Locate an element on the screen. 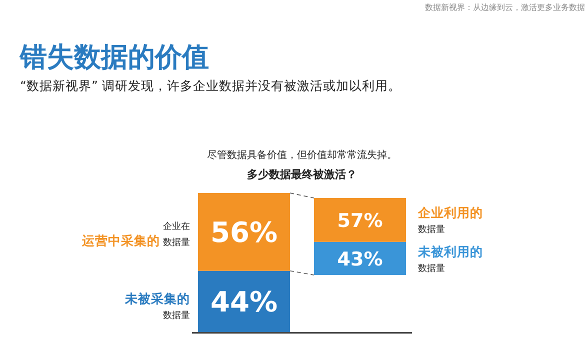 The image size is (588, 343). annotation: 多少数据最终被激活？ is located at coordinates (302, 174).